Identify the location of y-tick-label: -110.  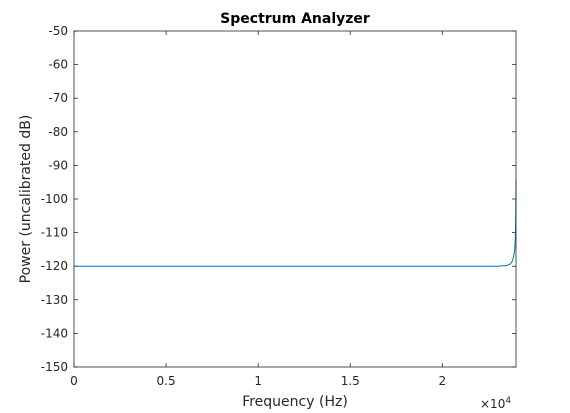
(54, 233).